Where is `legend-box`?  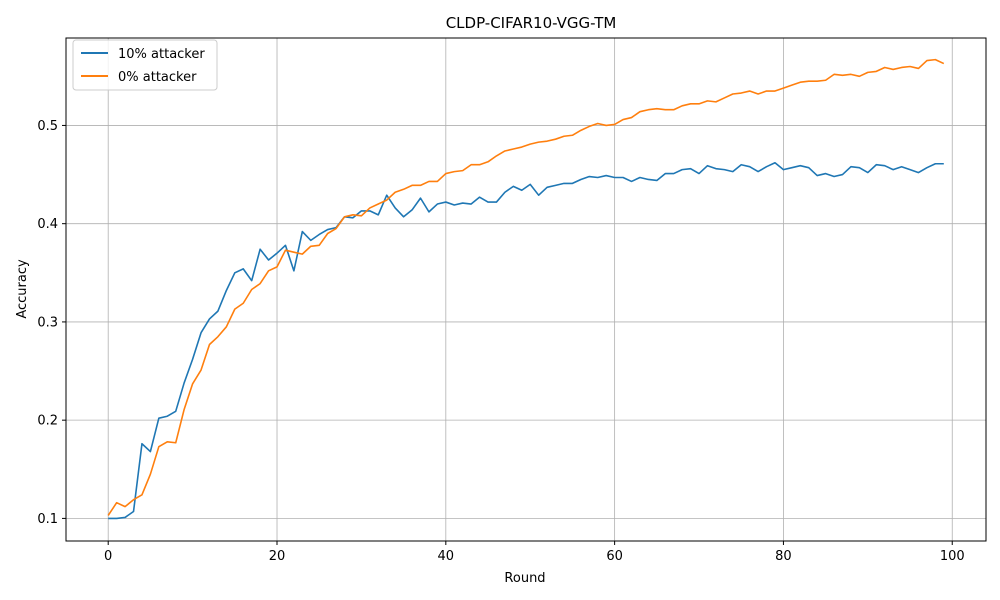 legend-box is located at coordinates (145, 65).